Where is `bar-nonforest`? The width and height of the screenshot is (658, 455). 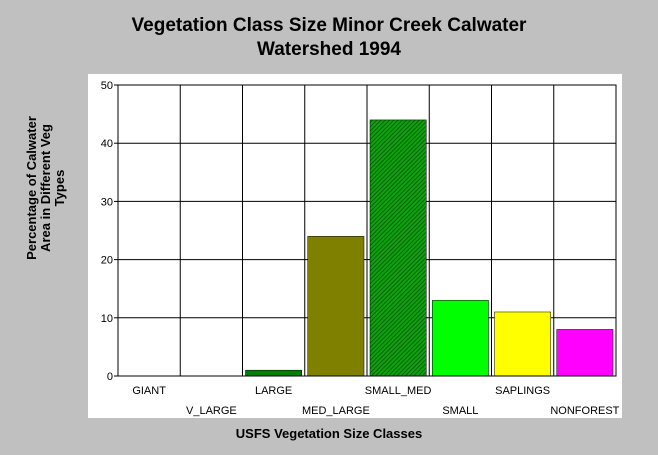
bar-nonforest is located at coordinates (585, 353).